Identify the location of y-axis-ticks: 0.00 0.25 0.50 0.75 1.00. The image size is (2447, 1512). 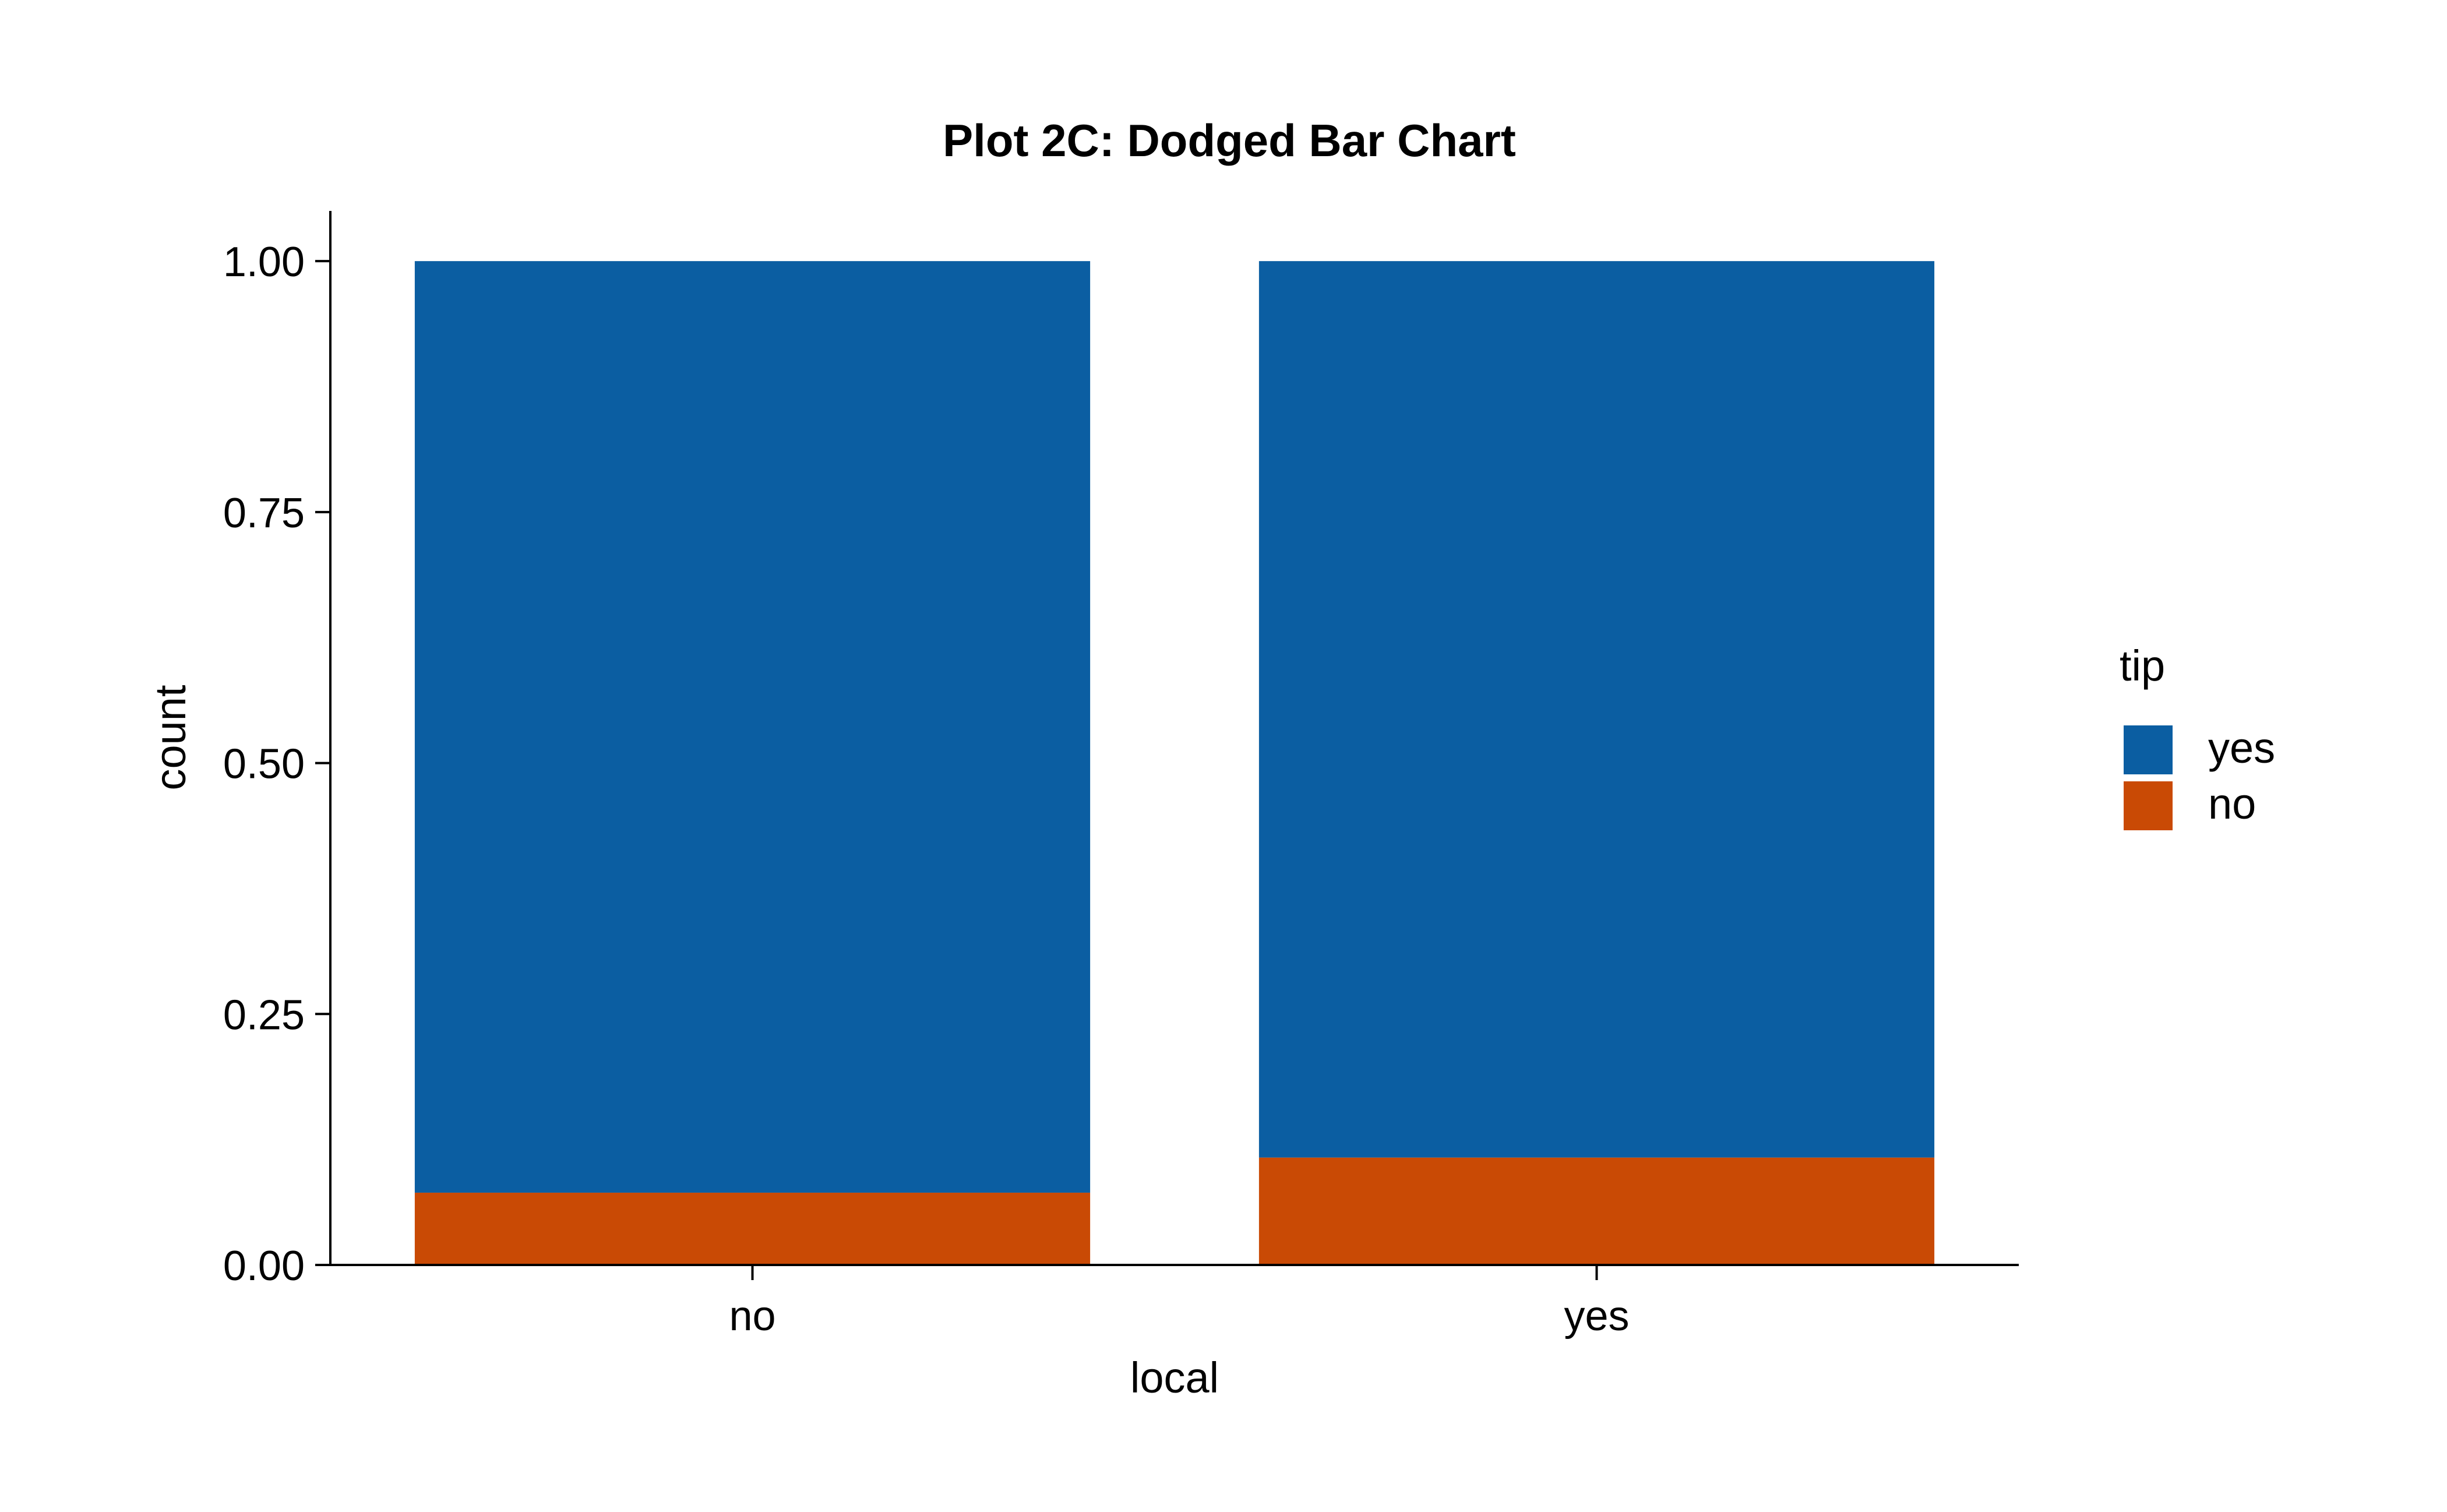
(276, 764).